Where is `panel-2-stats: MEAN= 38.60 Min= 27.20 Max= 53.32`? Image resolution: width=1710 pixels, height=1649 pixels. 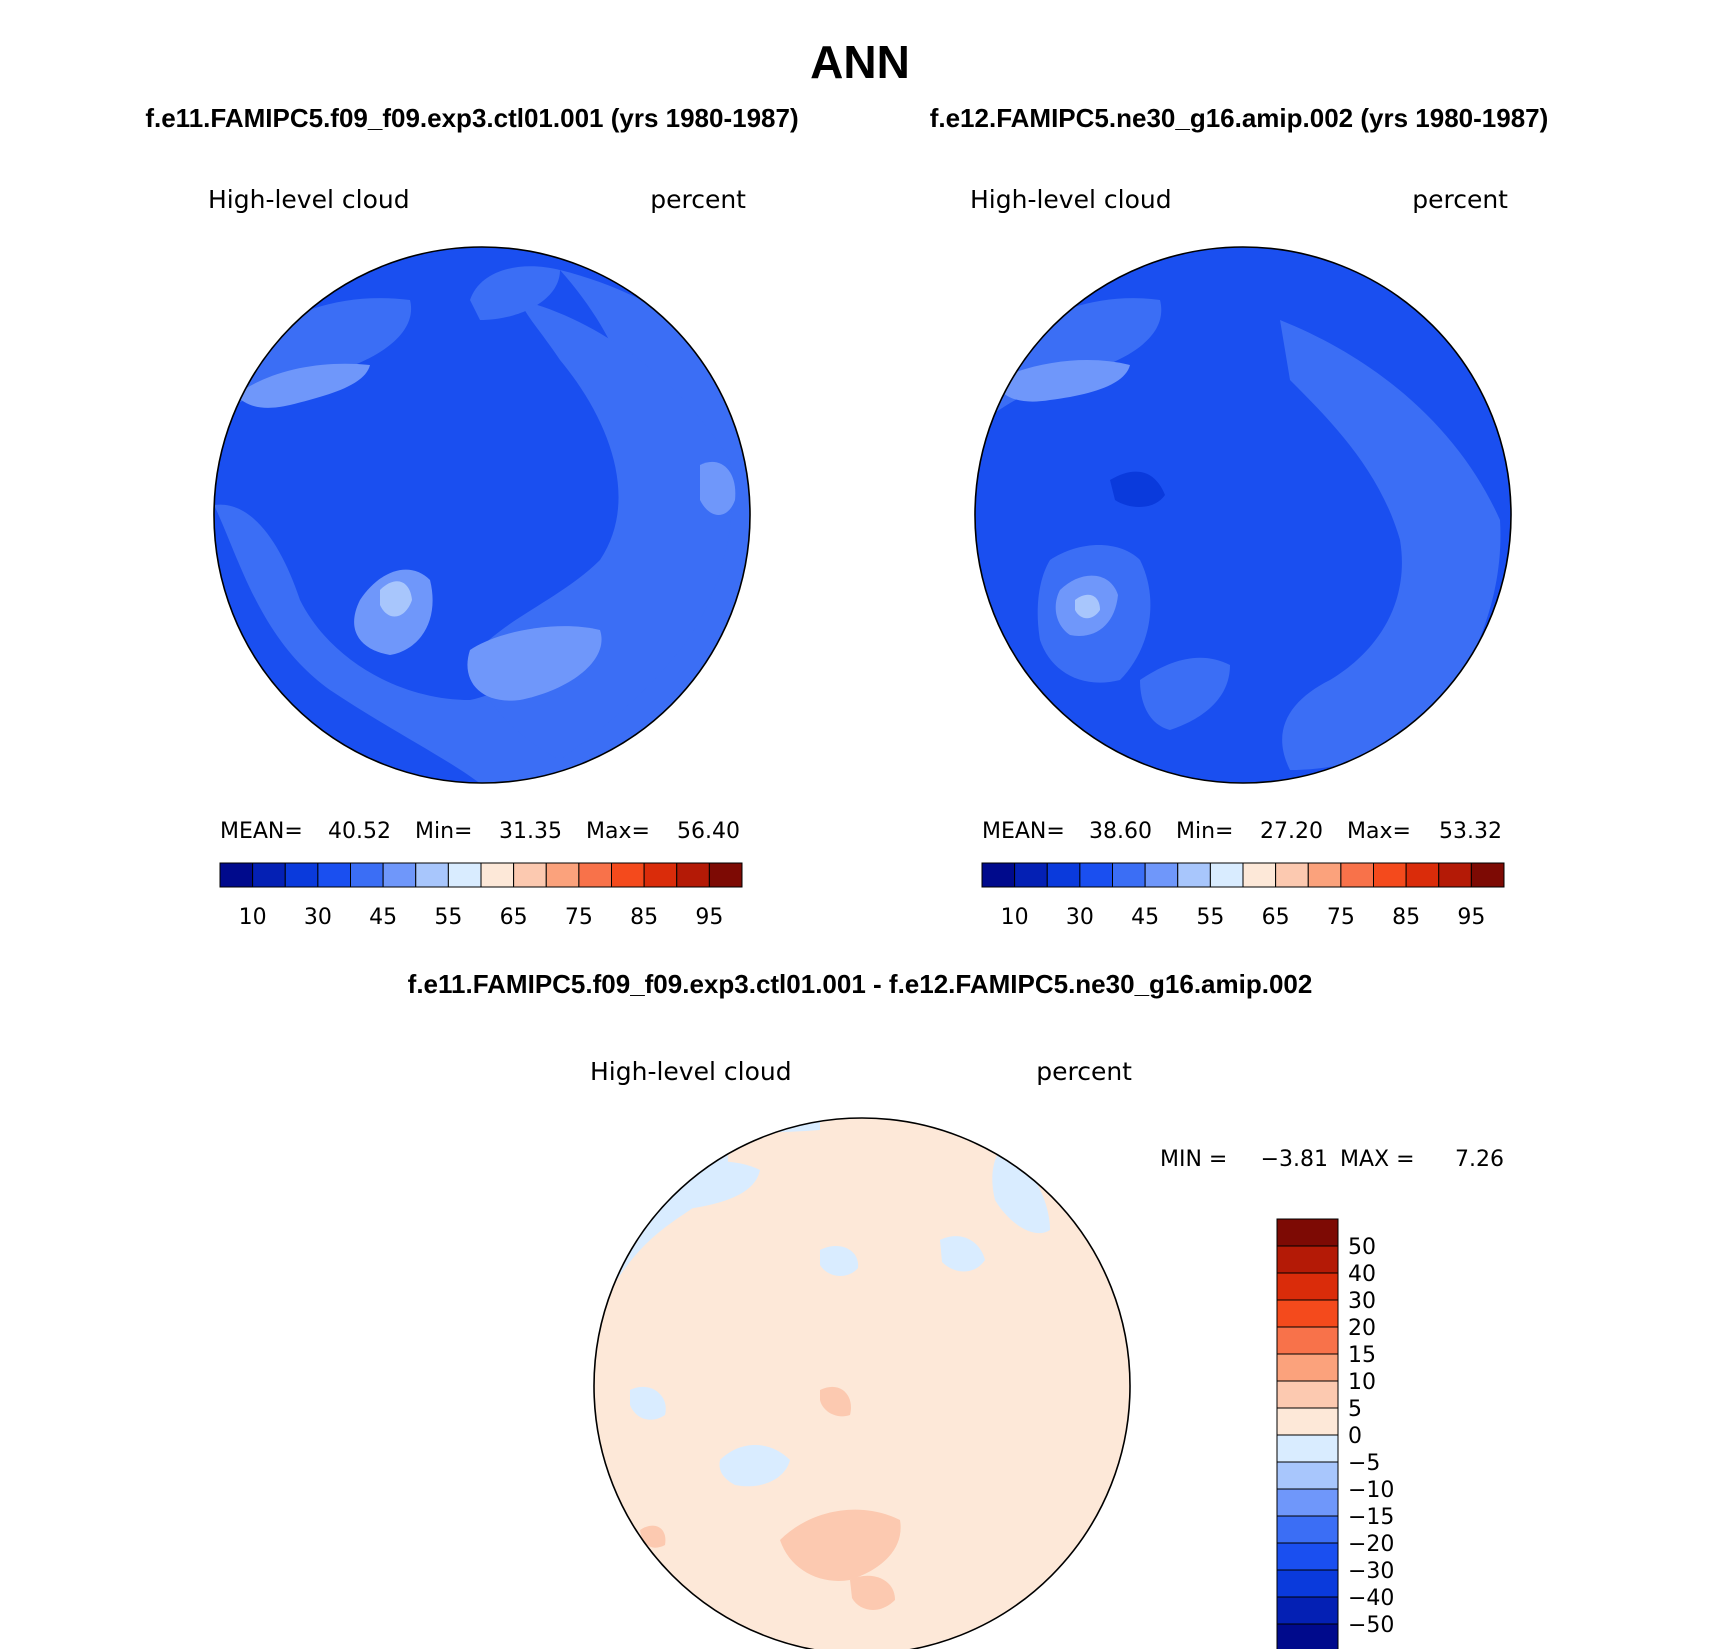
panel-2-stats: MEAN= 38.60 Min= 27.20 Max= 53.32 is located at coordinates (1242, 831).